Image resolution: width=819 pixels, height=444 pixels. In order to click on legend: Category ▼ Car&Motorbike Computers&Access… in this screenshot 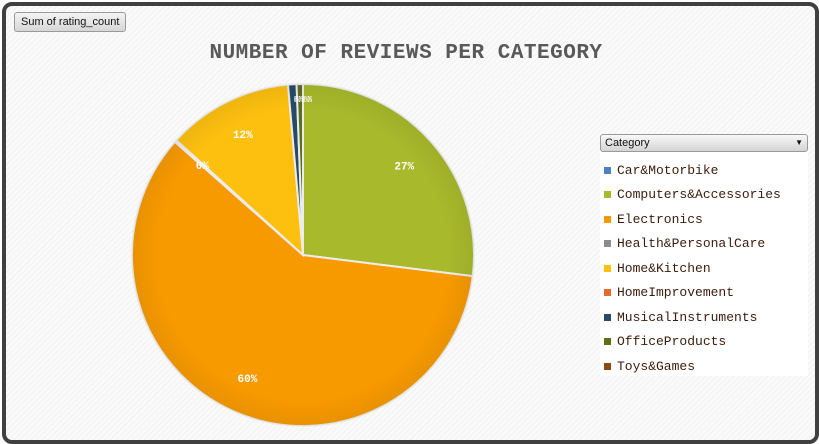, I will do `click(704, 255)`.